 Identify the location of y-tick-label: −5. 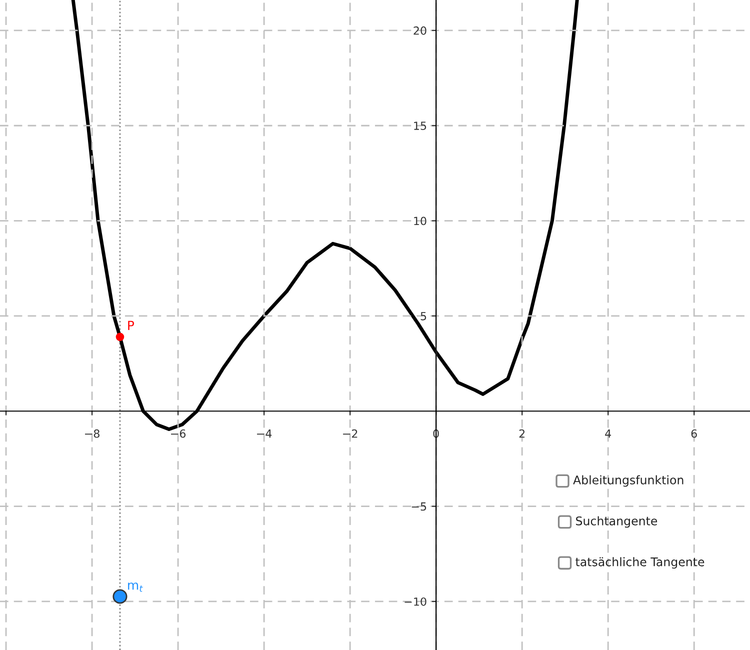
(419, 506).